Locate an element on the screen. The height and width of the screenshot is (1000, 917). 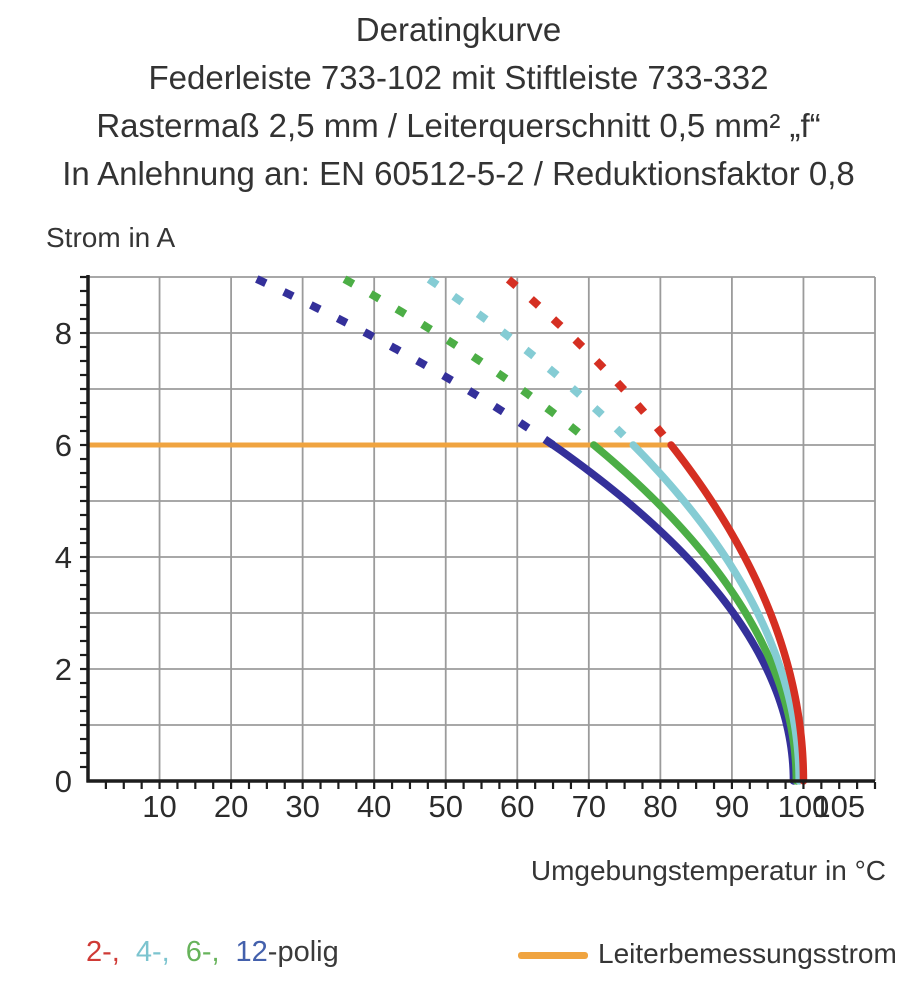
x-tick-label: 60 is located at coordinates (517, 806).